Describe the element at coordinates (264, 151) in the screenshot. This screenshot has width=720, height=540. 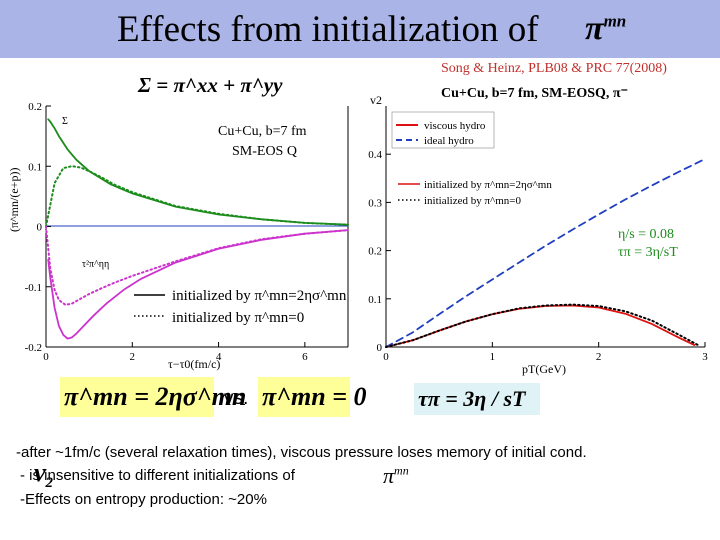
I see `left-annotation-eos: SM-EOS Q` at that location.